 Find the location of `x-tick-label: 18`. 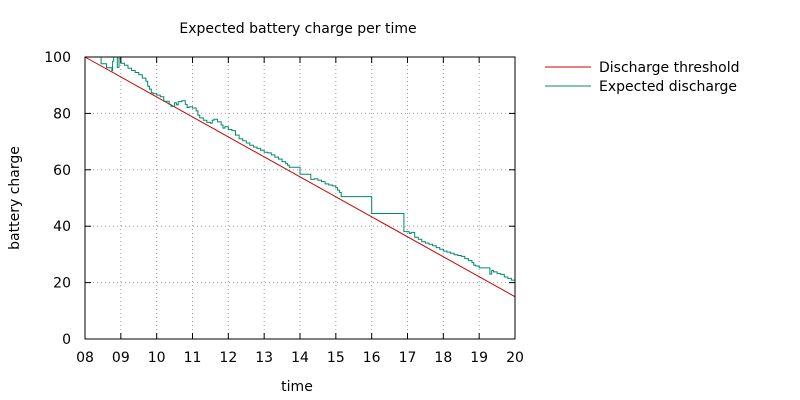

x-tick-label: 18 is located at coordinates (443, 358).